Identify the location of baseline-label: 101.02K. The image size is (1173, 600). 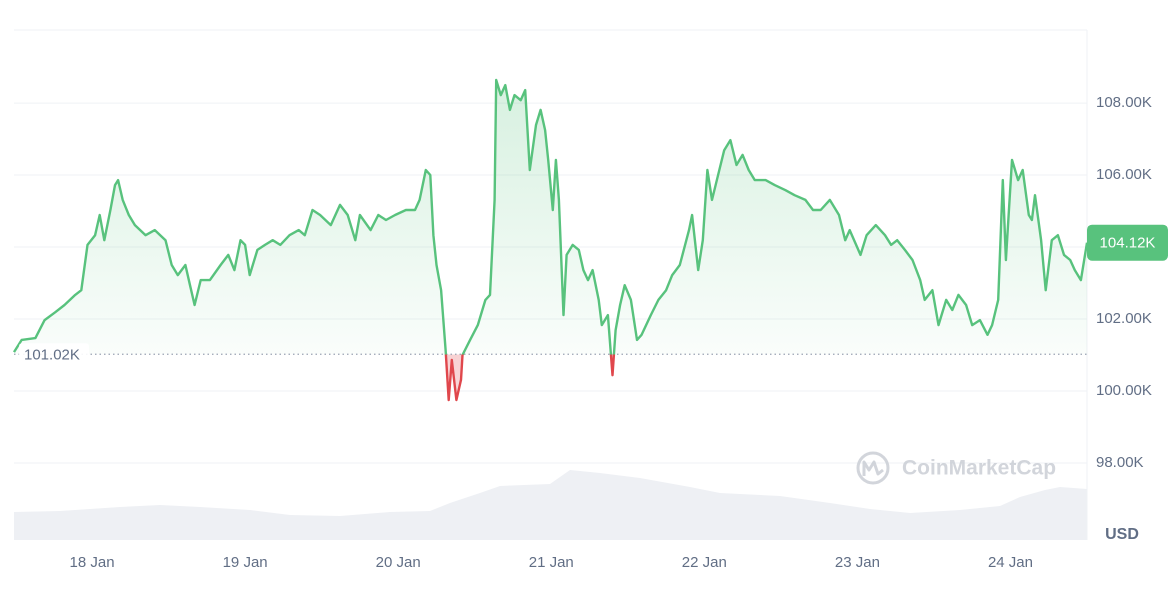
(52, 354).